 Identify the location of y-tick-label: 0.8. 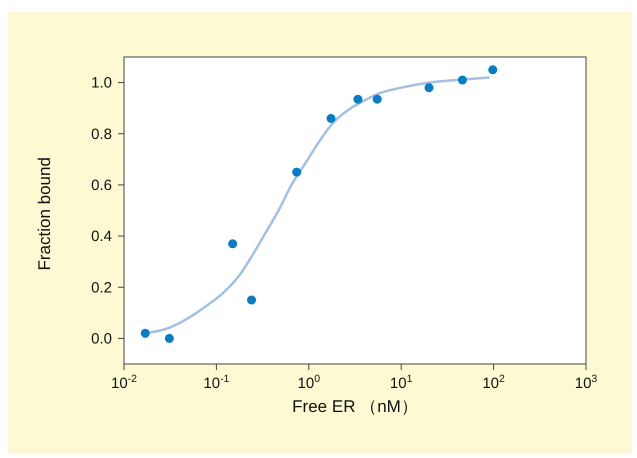
(101, 134).